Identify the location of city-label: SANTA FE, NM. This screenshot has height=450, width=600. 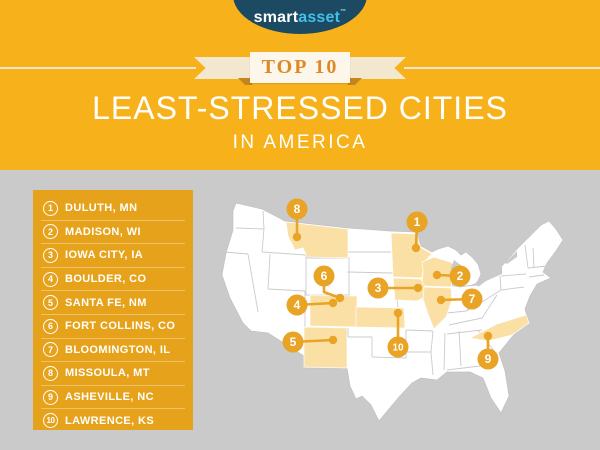
(106, 302).